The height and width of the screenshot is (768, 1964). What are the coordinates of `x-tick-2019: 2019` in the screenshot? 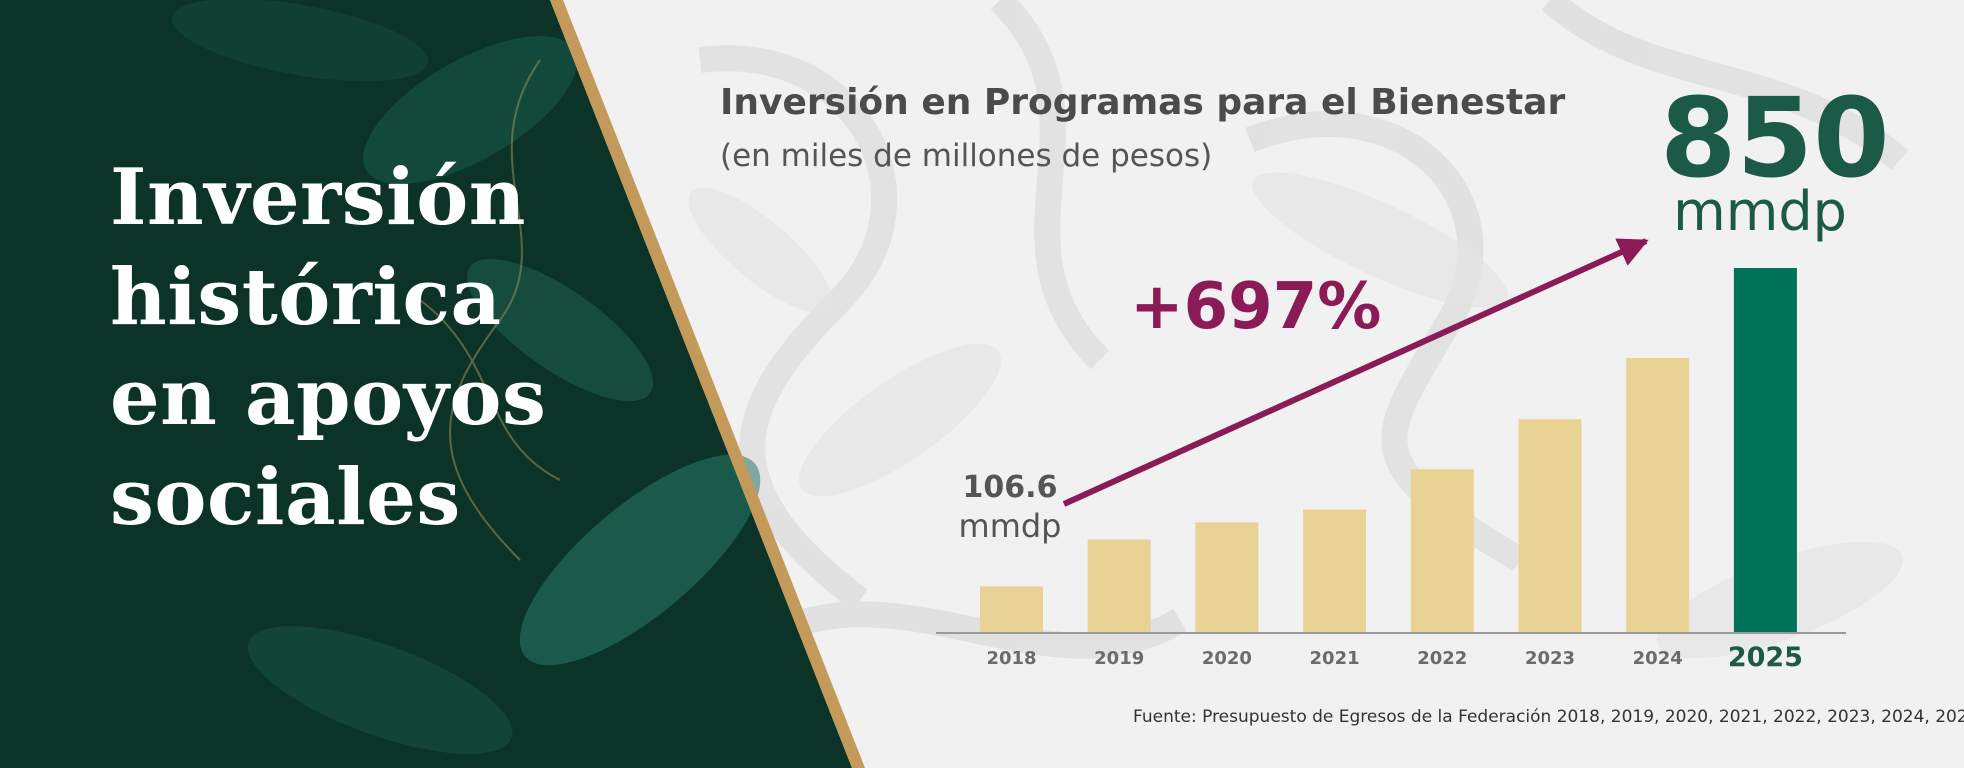 It's located at (1119, 658).